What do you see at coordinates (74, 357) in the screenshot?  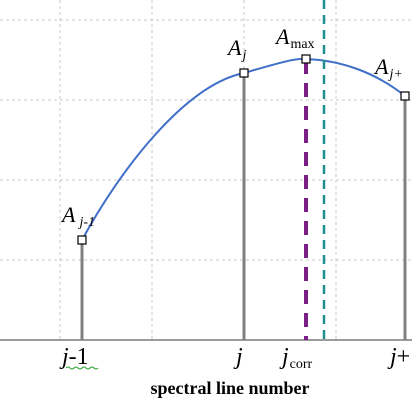 I see `tick-label-j-minus-1: j-1` at bounding box center [74, 357].